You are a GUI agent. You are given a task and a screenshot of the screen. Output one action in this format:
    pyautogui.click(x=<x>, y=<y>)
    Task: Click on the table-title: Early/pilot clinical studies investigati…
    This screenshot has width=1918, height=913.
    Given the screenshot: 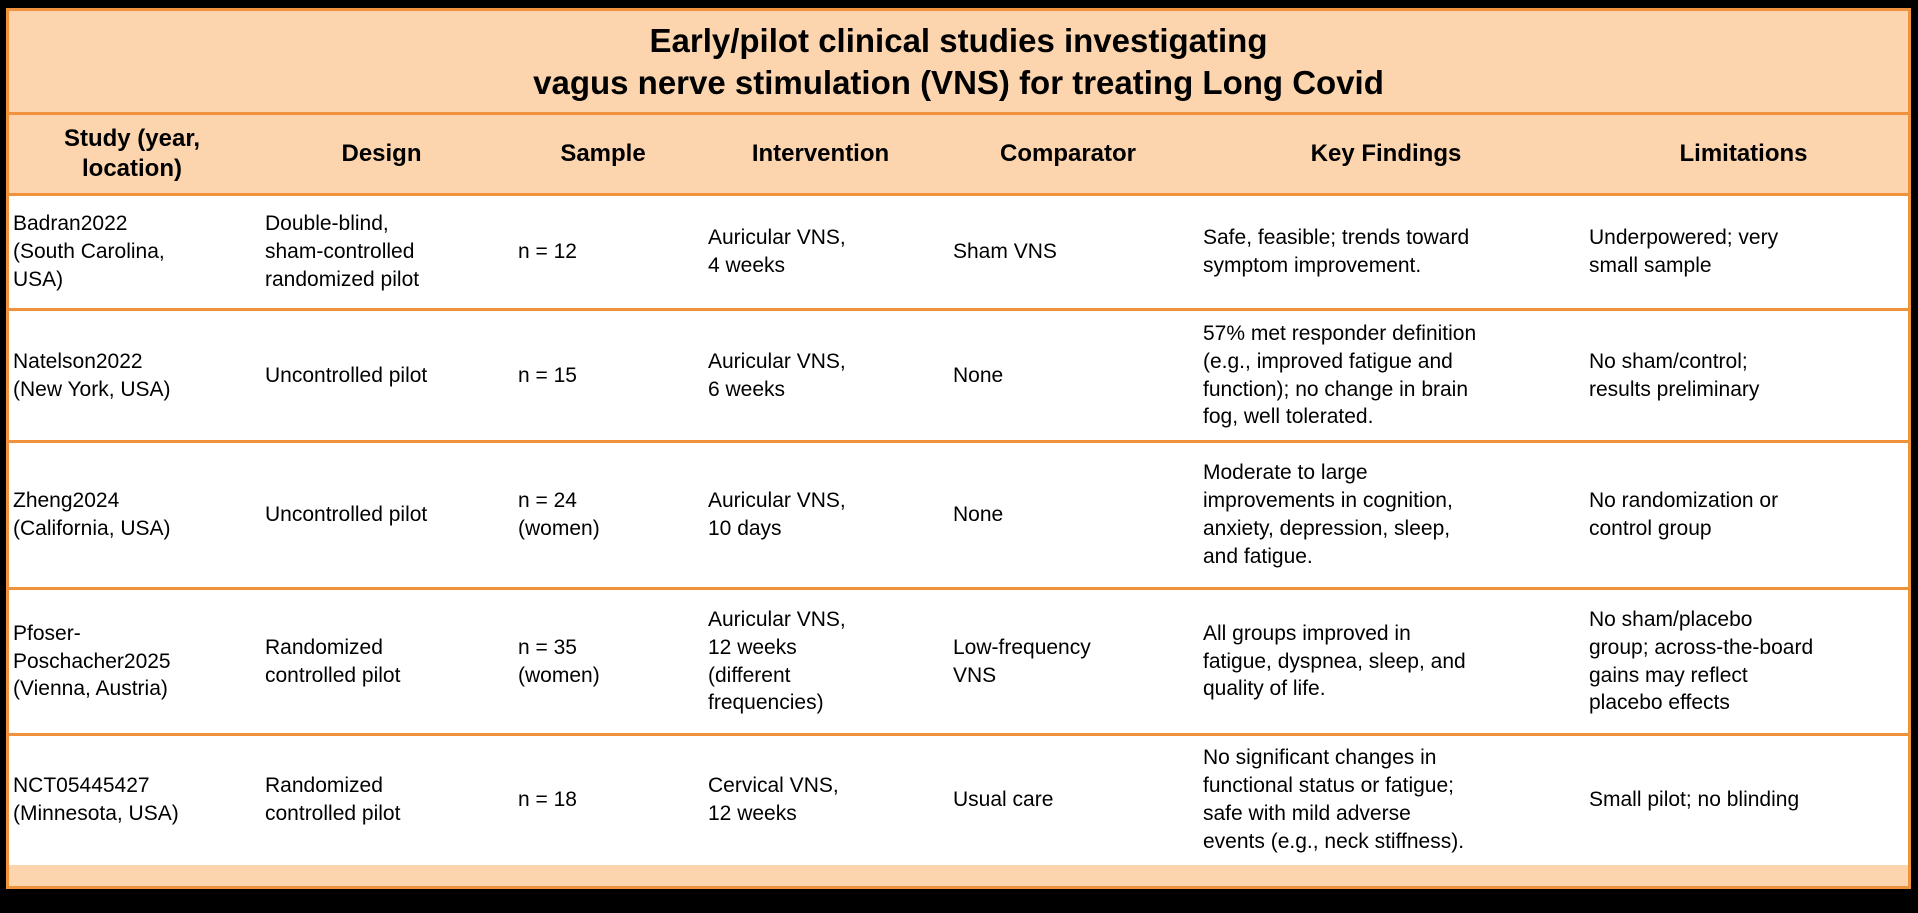 What is the action you would take?
    pyautogui.click(x=958, y=63)
    